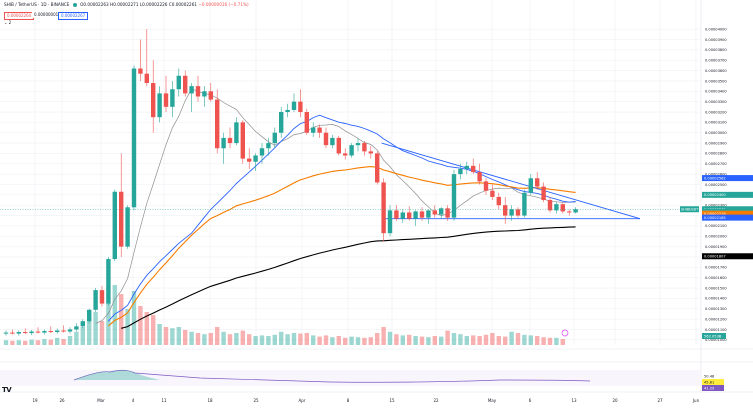 This screenshot has width=753, height=411. What do you see at coordinates (73, 16) in the screenshot?
I see `buy-price-button: 0.00002267` at bounding box center [73, 16].